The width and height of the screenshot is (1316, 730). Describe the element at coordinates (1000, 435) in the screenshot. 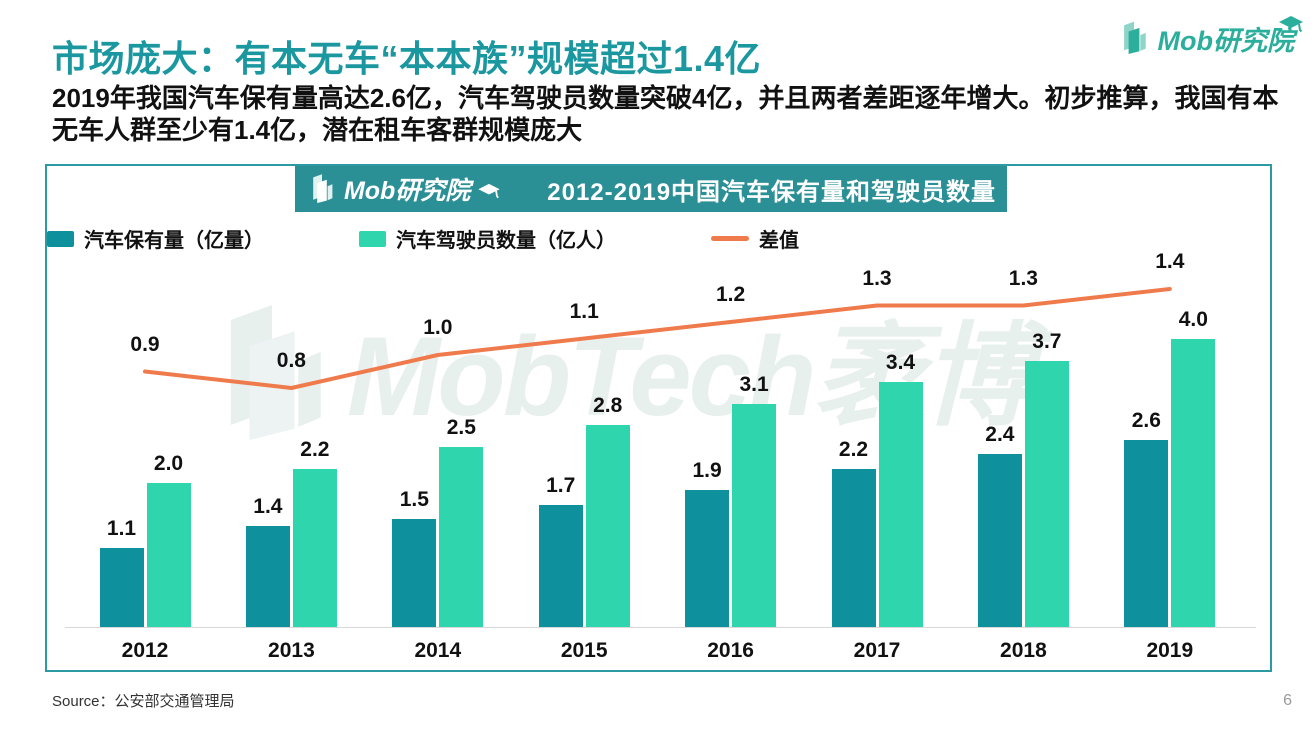

I see `bar-value-label: 2.4` at that location.